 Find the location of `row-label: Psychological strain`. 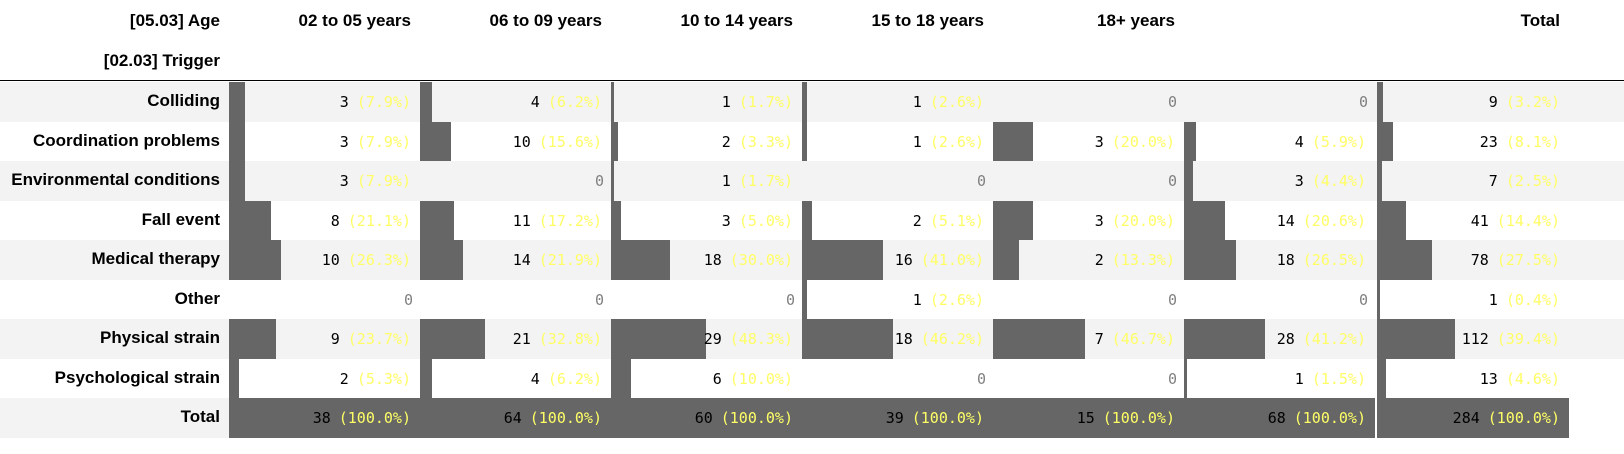

row-label: Psychological strain is located at coordinates (137, 377).